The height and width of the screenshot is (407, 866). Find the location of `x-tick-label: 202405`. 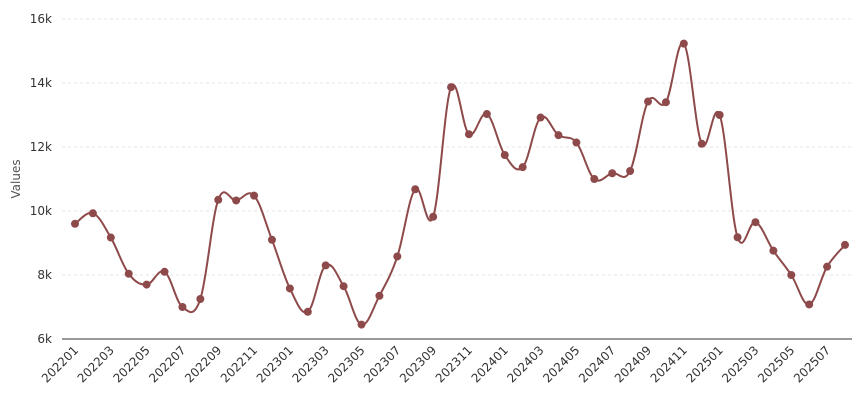

x-tick-label: 202405 is located at coordinates (561, 364).